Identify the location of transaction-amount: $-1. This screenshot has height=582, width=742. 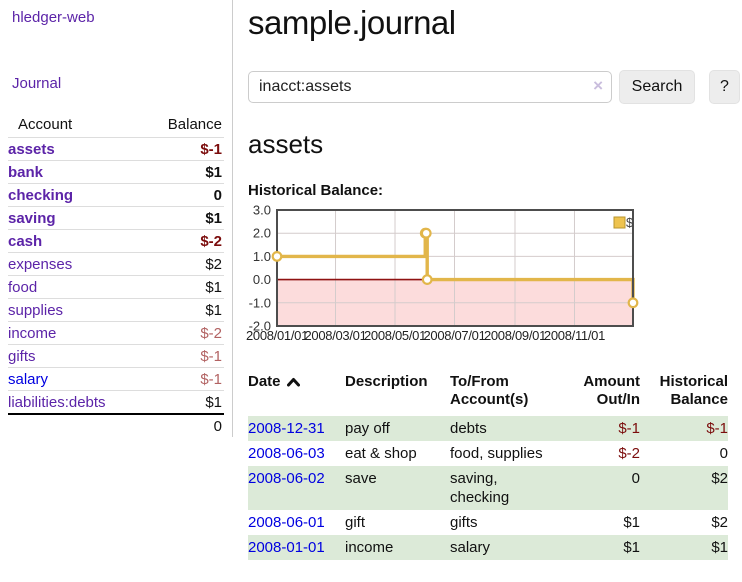
(601, 428).